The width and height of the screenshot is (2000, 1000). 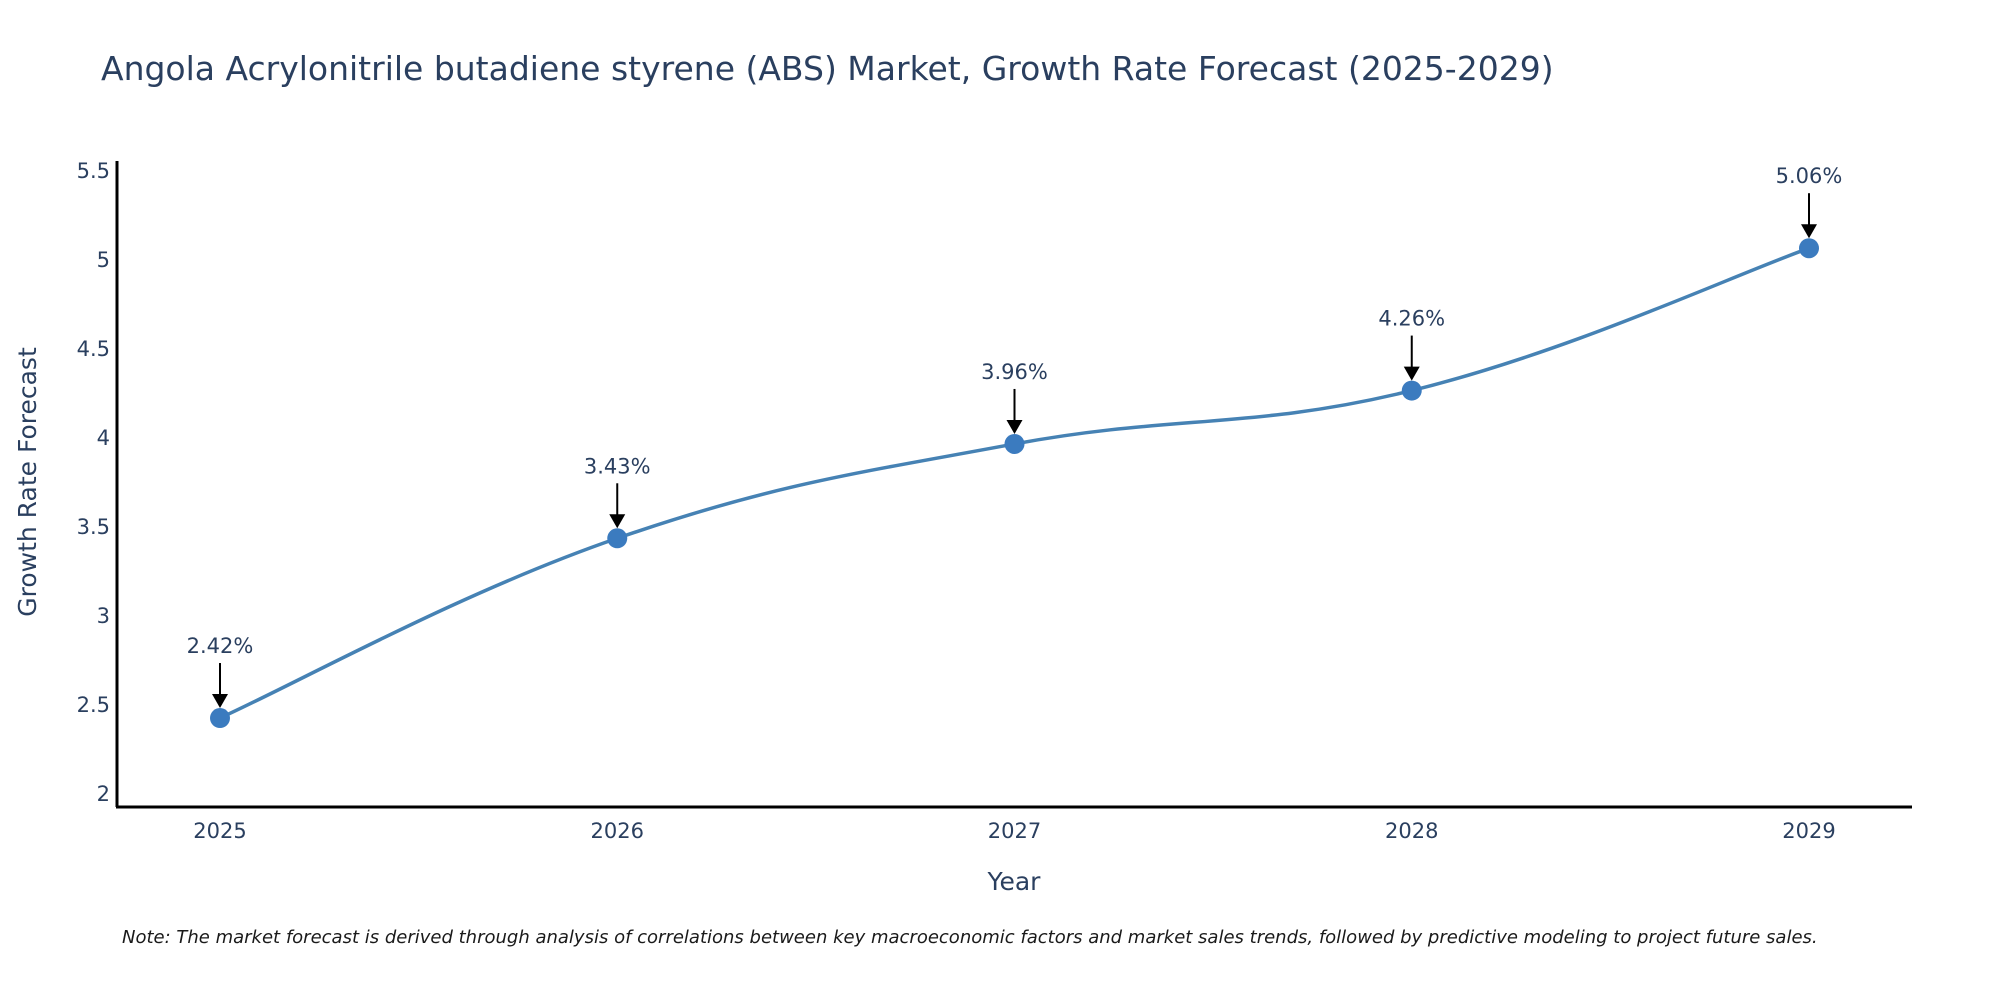 What do you see at coordinates (1014, 881) in the screenshot?
I see `x-axis-title: Year` at bounding box center [1014, 881].